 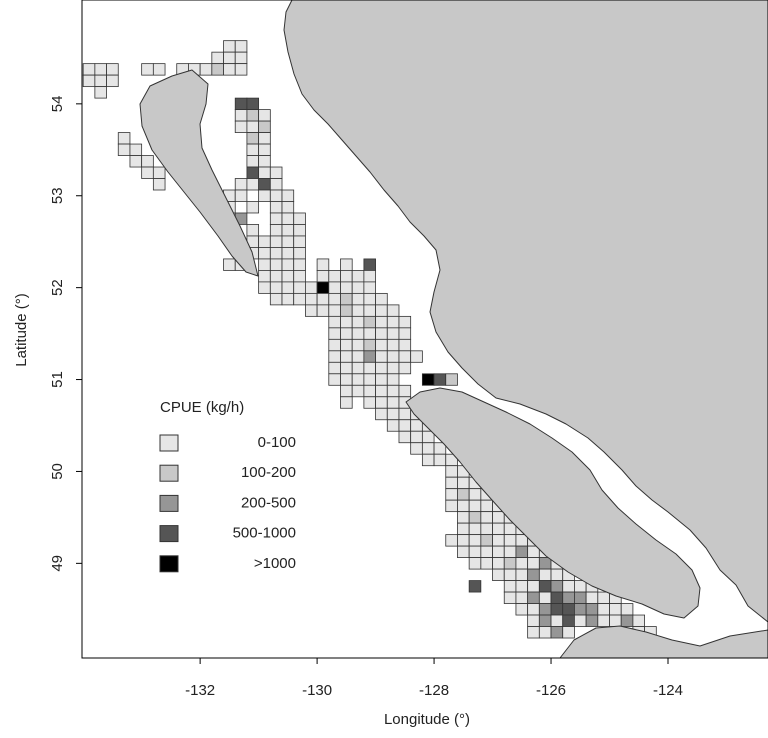 I want to click on olympic-peninsula, so click(x=663, y=642).